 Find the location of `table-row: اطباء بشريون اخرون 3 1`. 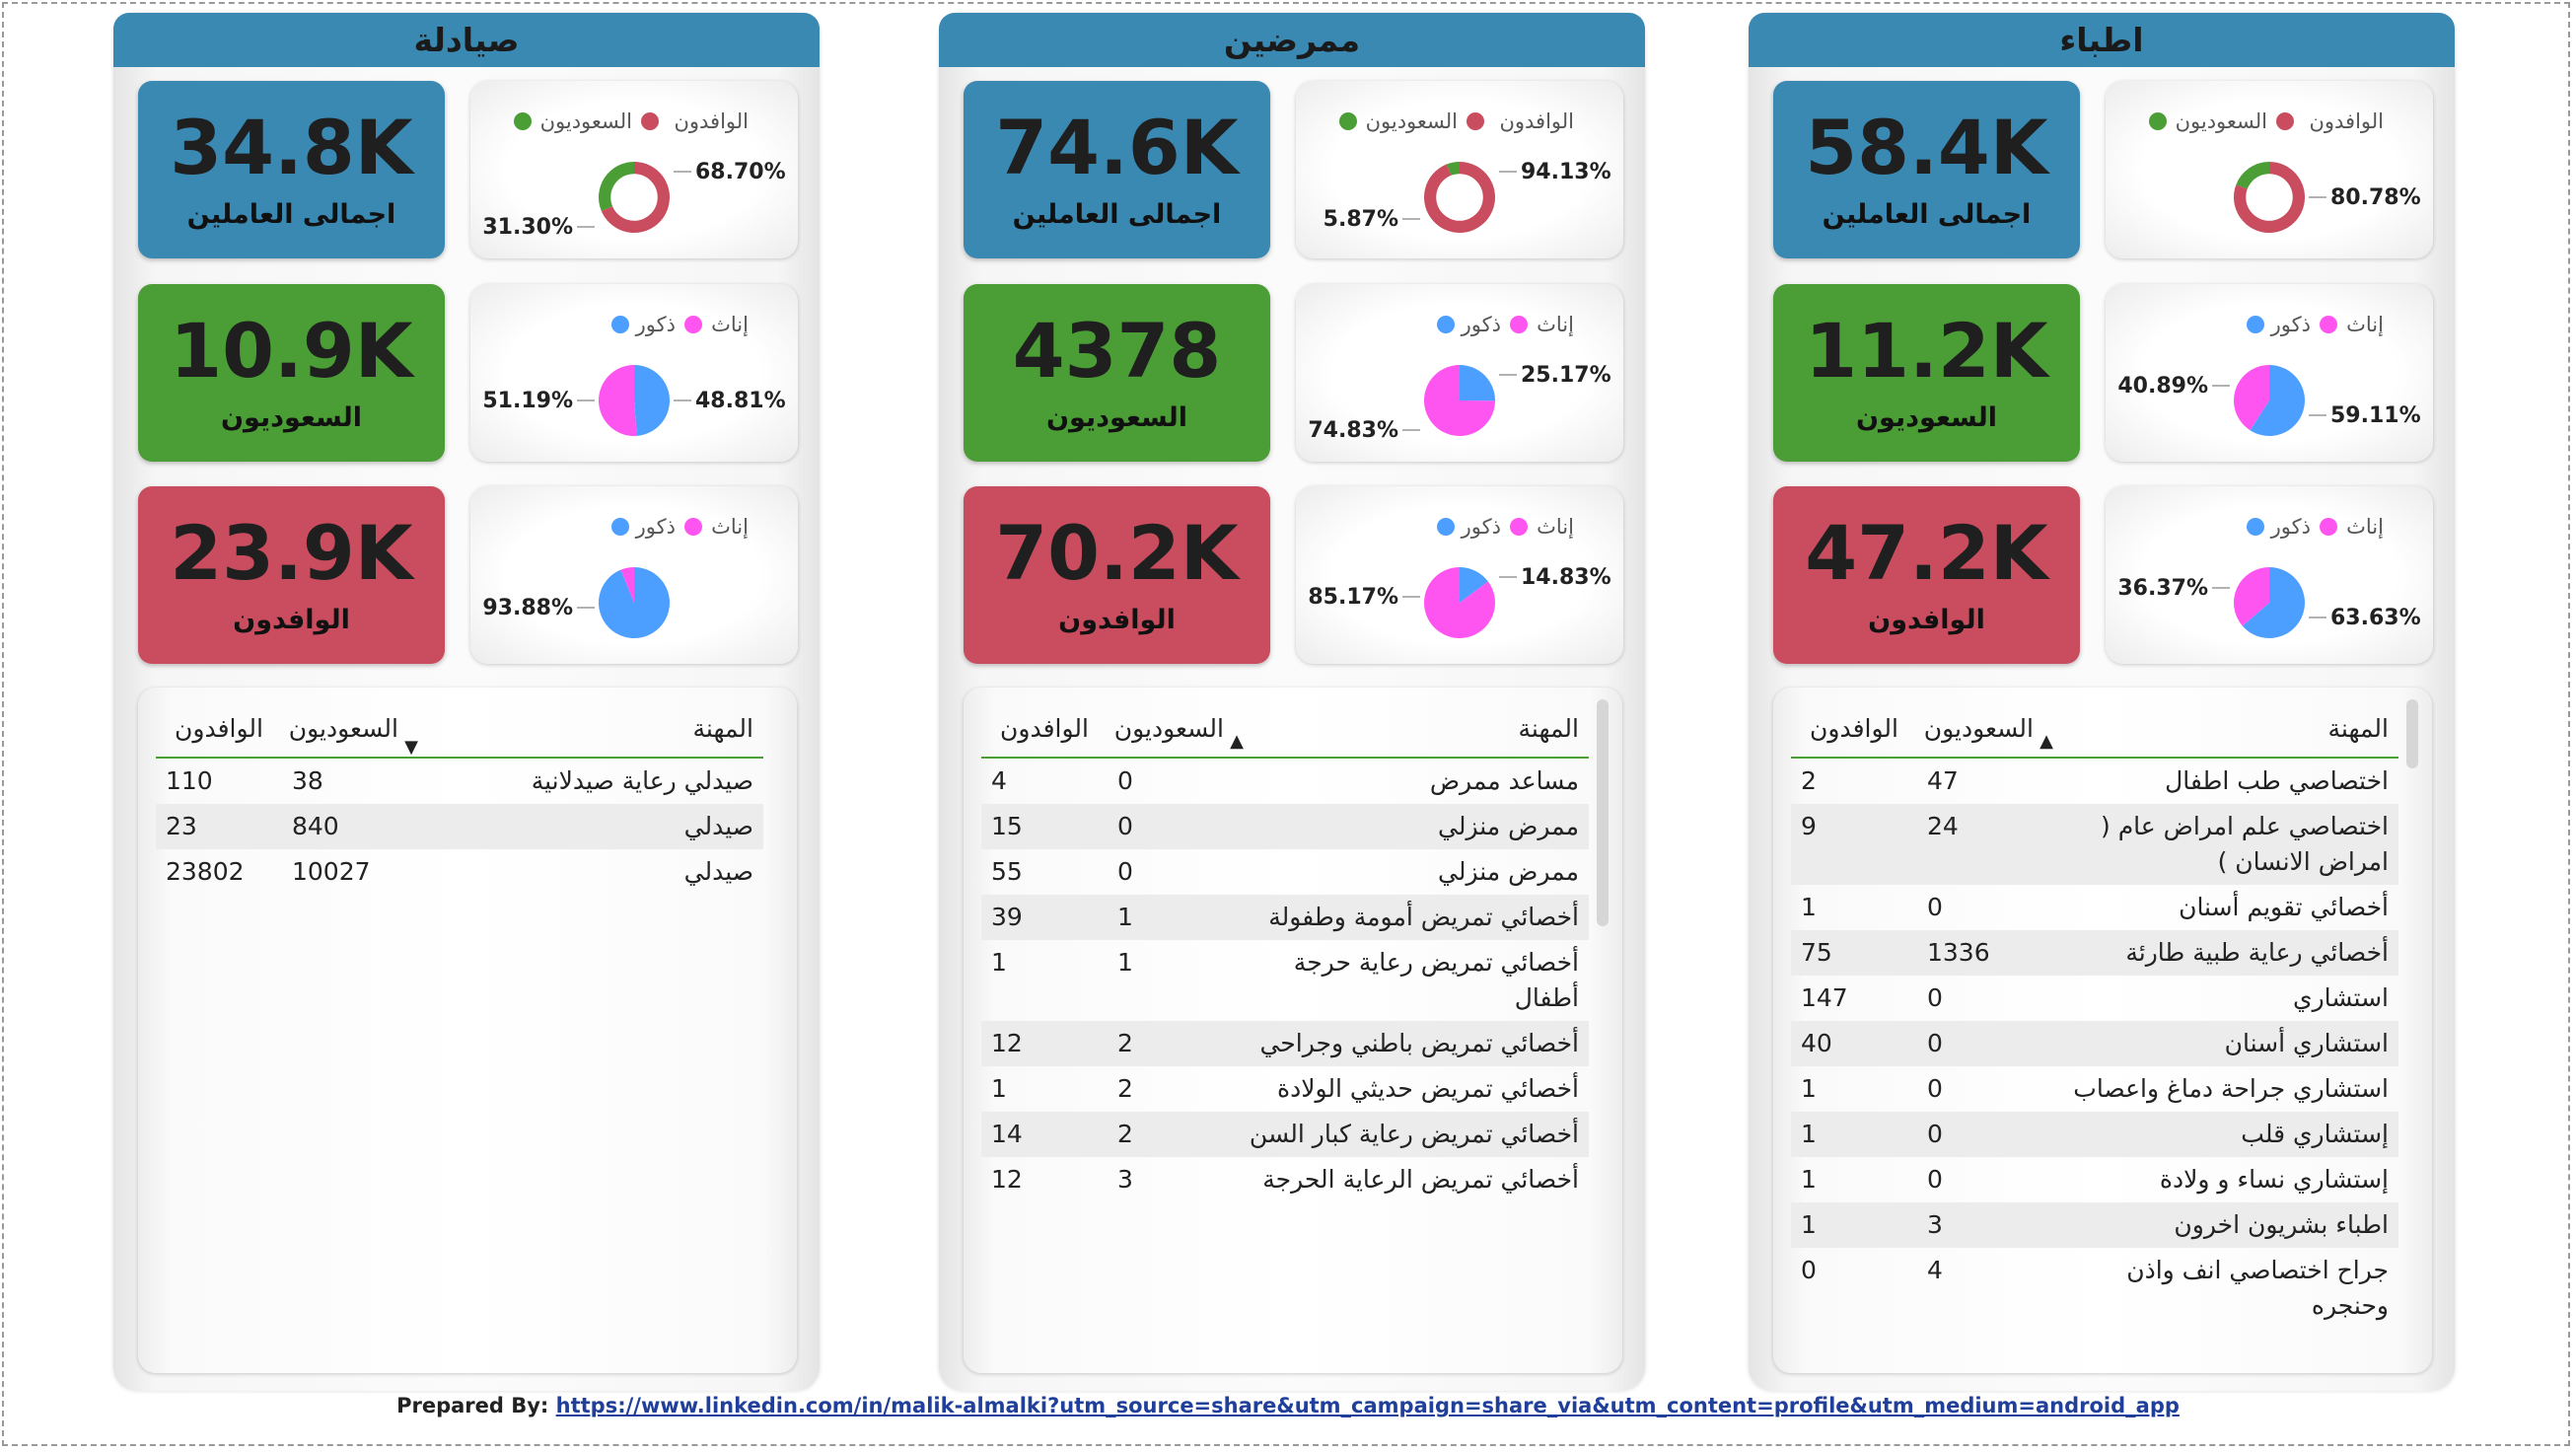

table-row: اطباء بشريون اخرون 3 1 is located at coordinates (2094, 1225).